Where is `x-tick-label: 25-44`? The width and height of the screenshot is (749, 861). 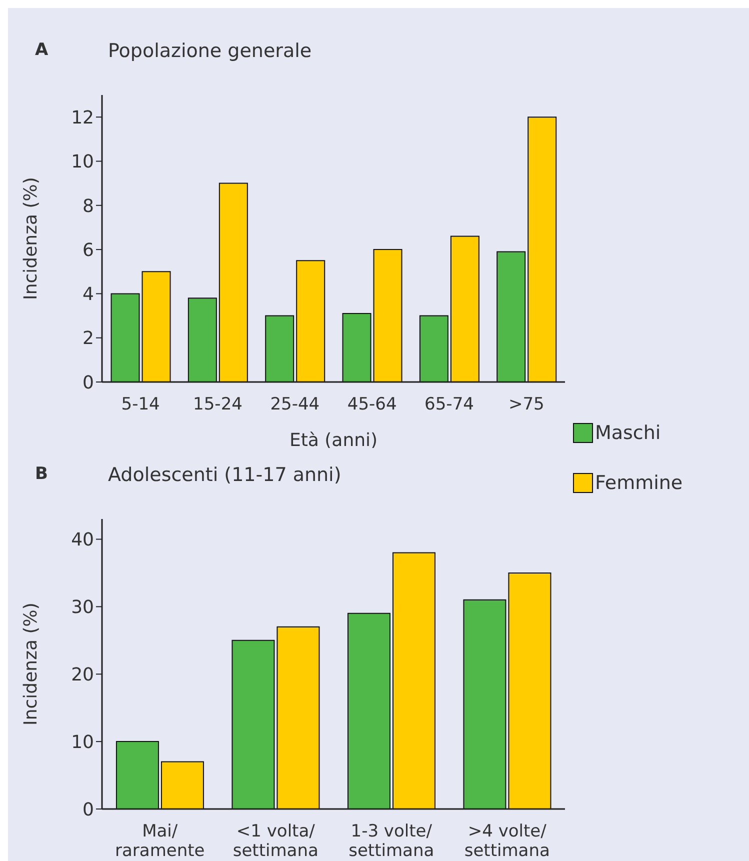 x-tick-label: 25-44 is located at coordinates (295, 404).